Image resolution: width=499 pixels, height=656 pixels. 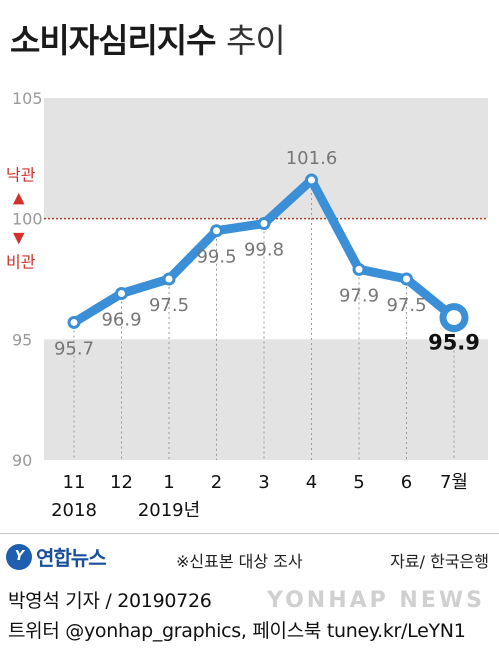 I want to click on y-tick-label: 105, so click(x=27, y=98).